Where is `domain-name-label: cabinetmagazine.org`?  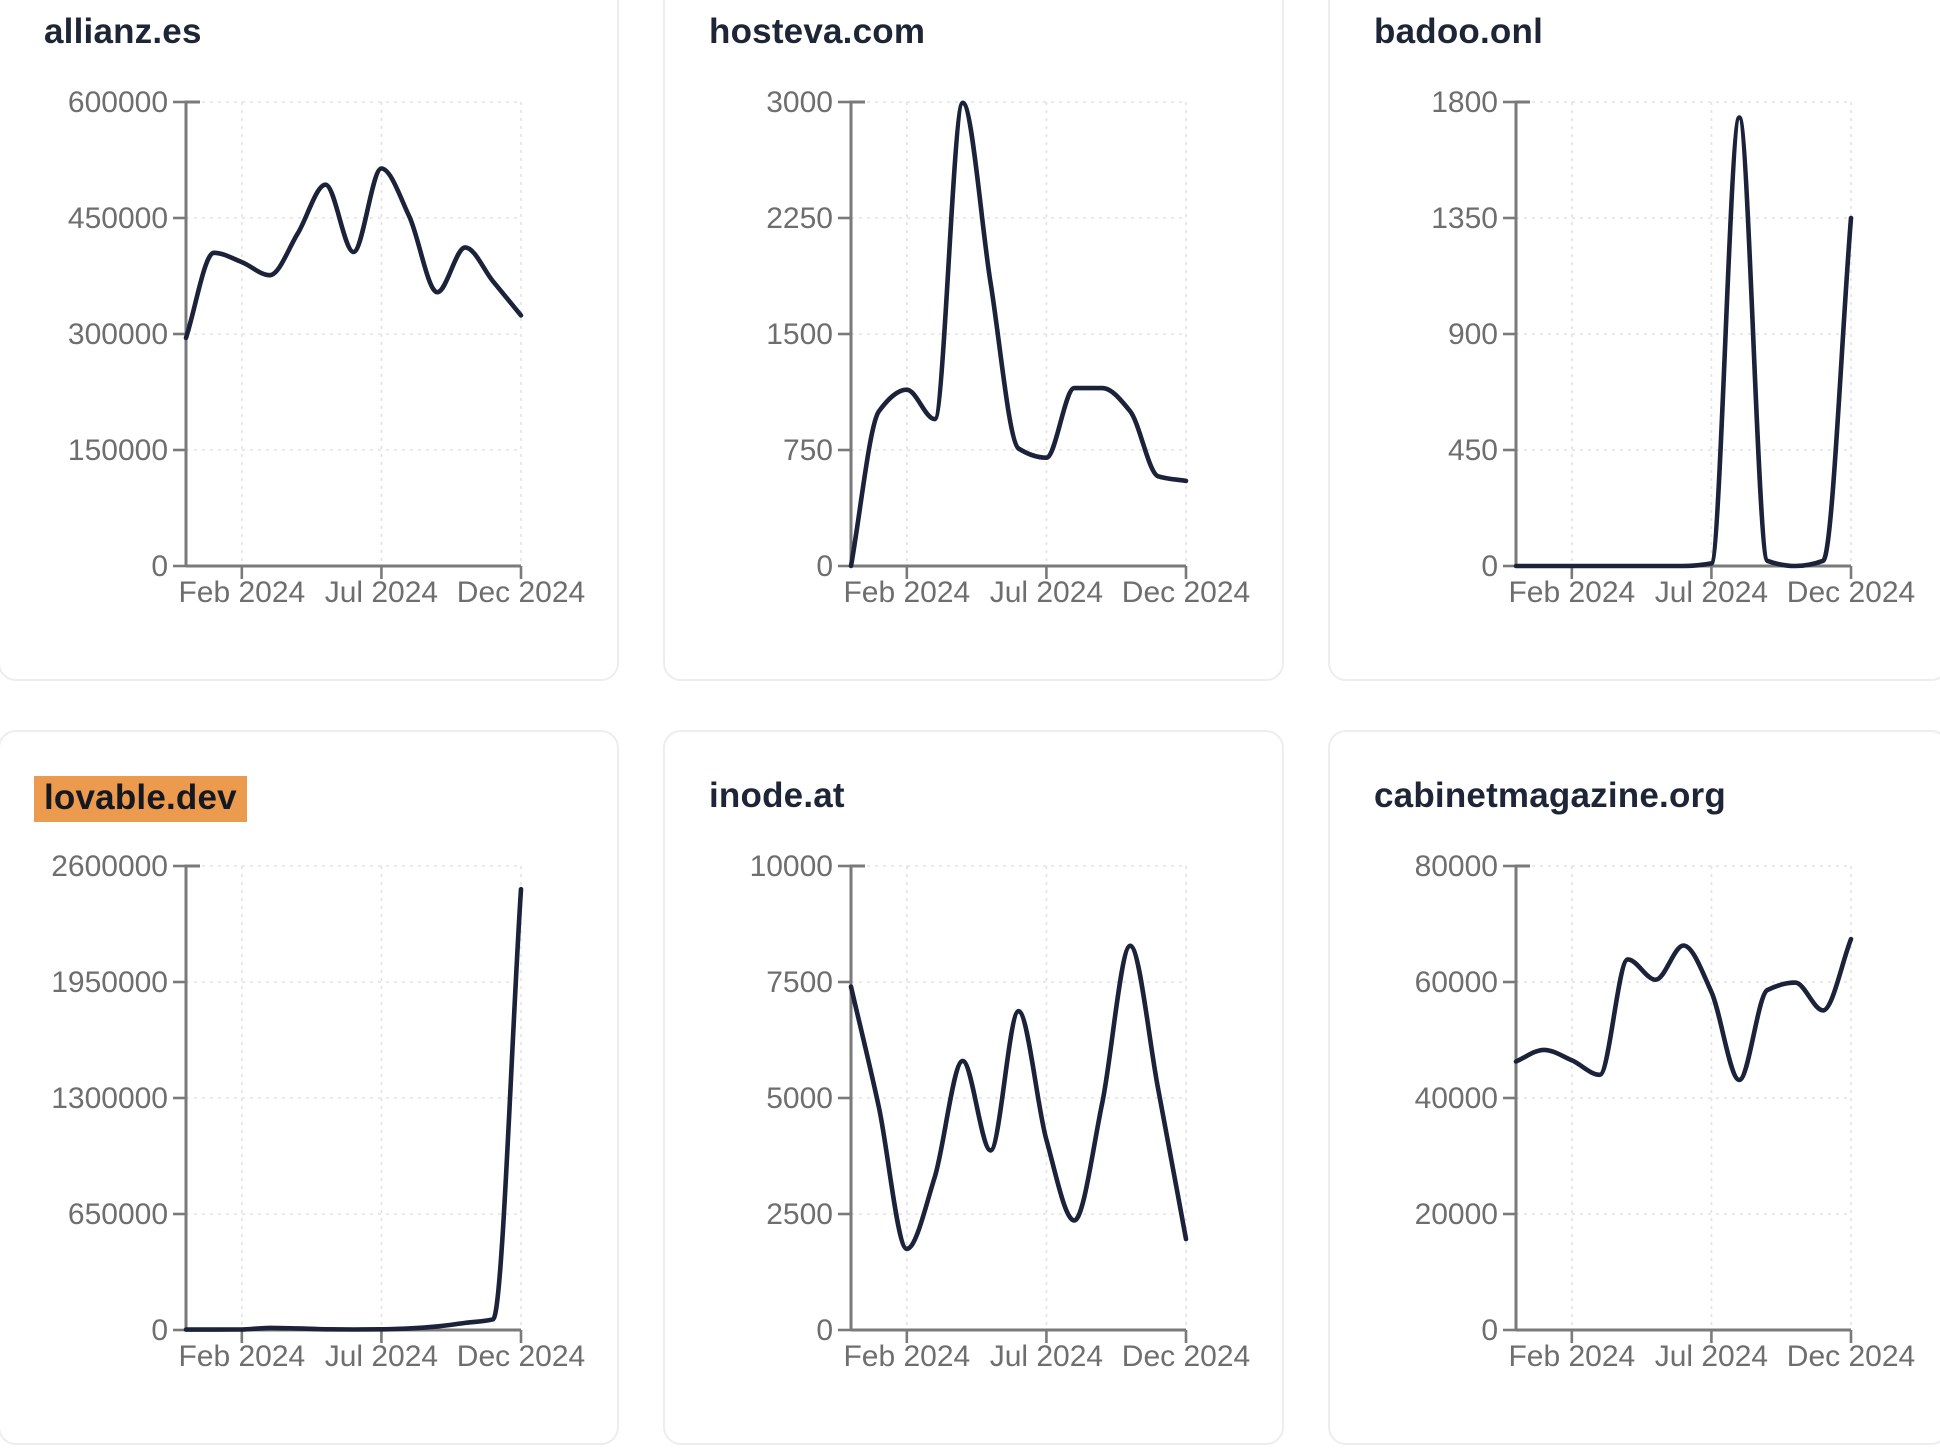 domain-name-label: cabinetmagazine.org is located at coordinates (1550, 795).